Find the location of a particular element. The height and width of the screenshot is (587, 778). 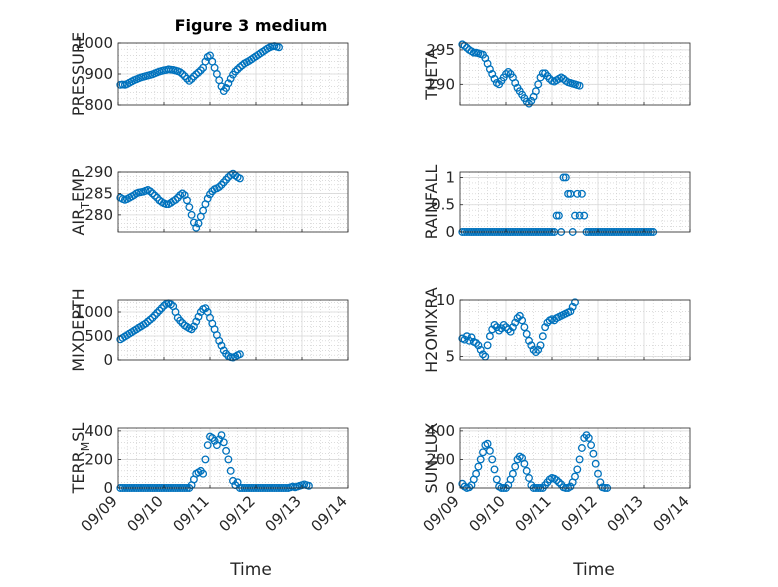

ytick-label: 10 is located at coordinates (445, 300).